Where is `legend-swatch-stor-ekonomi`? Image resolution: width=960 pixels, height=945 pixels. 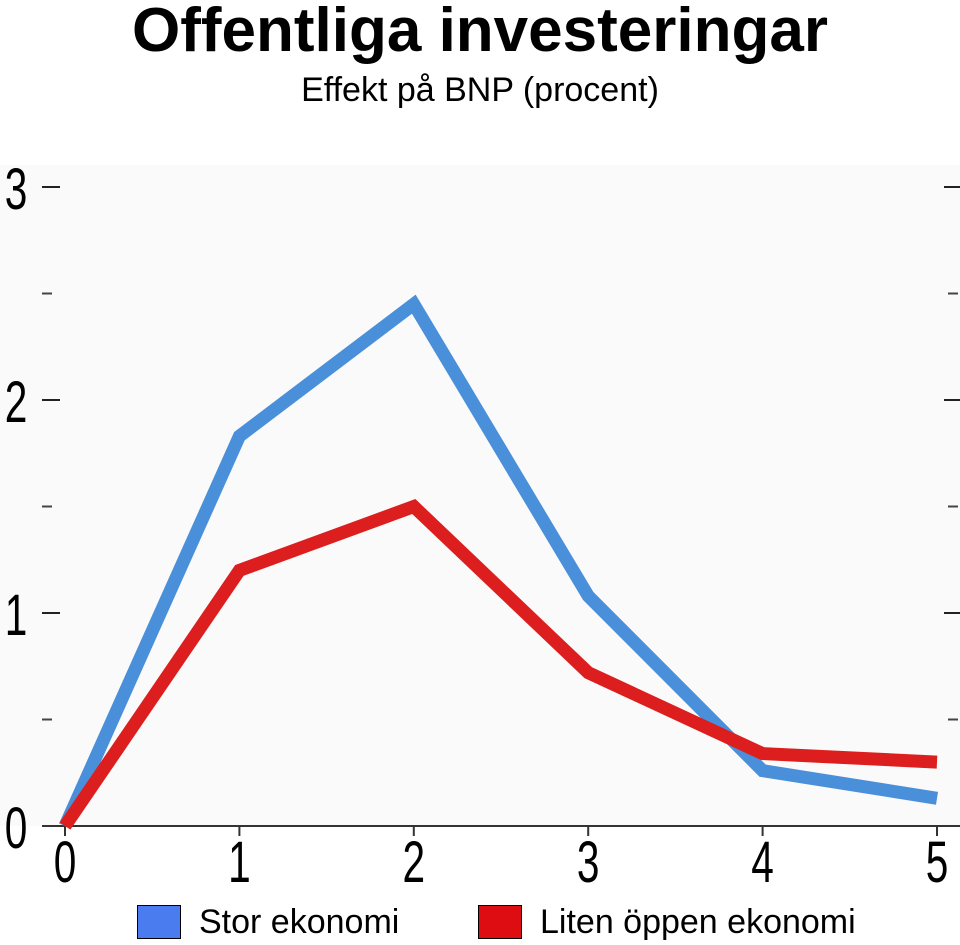
legend-swatch-stor-ekonomi is located at coordinates (159, 922).